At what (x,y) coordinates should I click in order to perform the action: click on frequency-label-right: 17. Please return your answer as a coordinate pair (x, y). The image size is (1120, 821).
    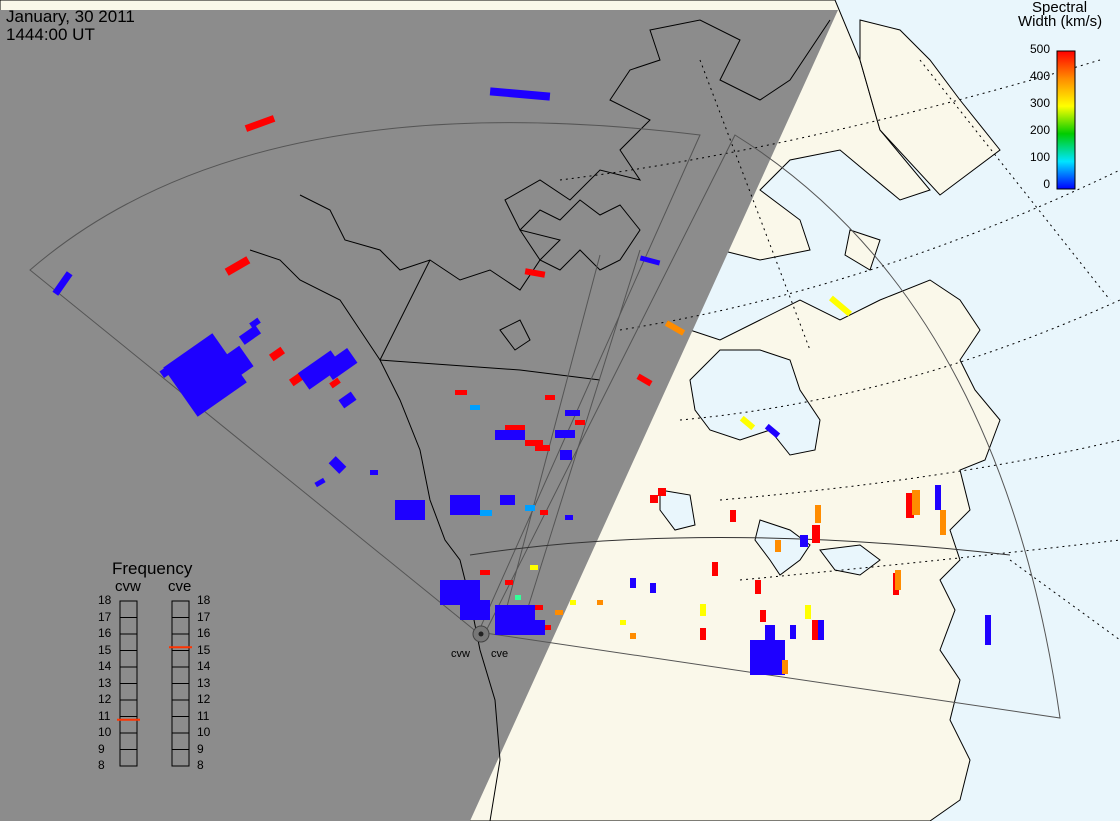
    Looking at the image, I should click on (204, 616).